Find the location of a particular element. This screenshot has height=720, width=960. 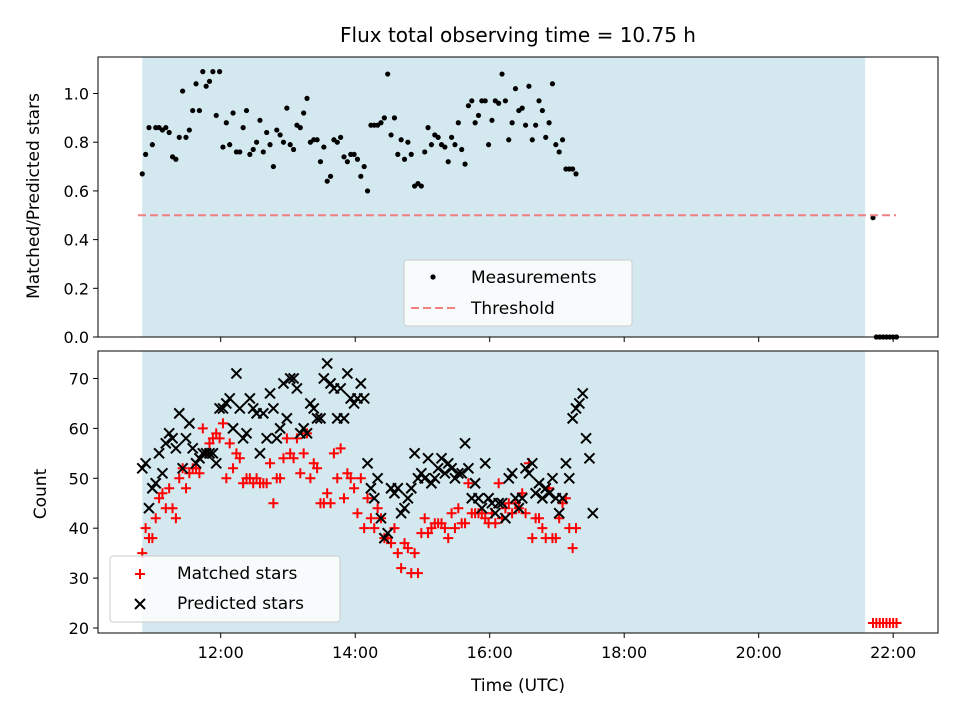

ratio-legend: Measurements Threshold is located at coordinates (518, 293).